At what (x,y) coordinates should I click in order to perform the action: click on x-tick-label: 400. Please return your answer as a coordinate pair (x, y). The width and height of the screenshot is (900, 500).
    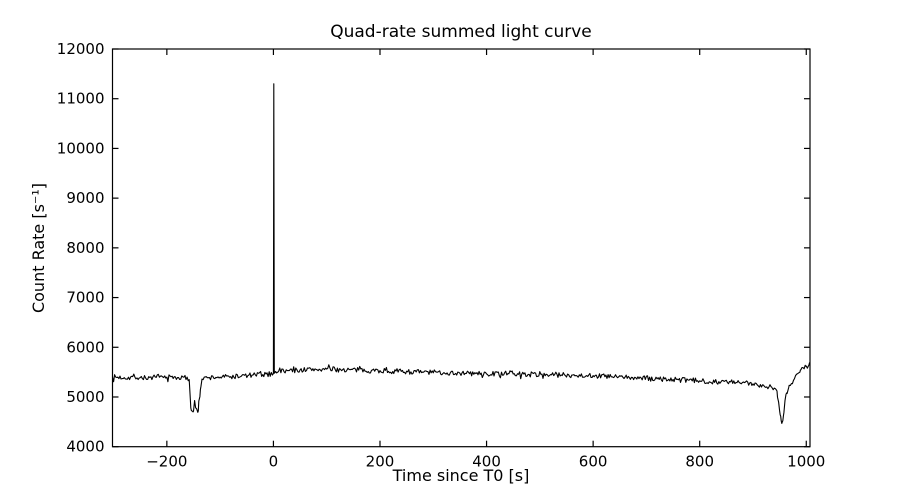
    Looking at the image, I should click on (486, 462).